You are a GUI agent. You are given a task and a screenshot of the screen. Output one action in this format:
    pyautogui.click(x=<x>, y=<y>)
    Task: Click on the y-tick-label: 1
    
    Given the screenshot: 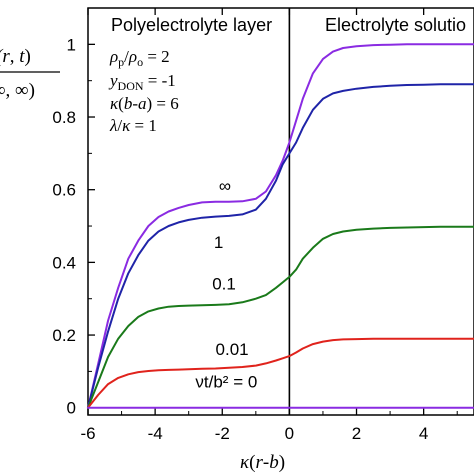 What is the action you would take?
    pyautogui.click(x=71, y=44)
    